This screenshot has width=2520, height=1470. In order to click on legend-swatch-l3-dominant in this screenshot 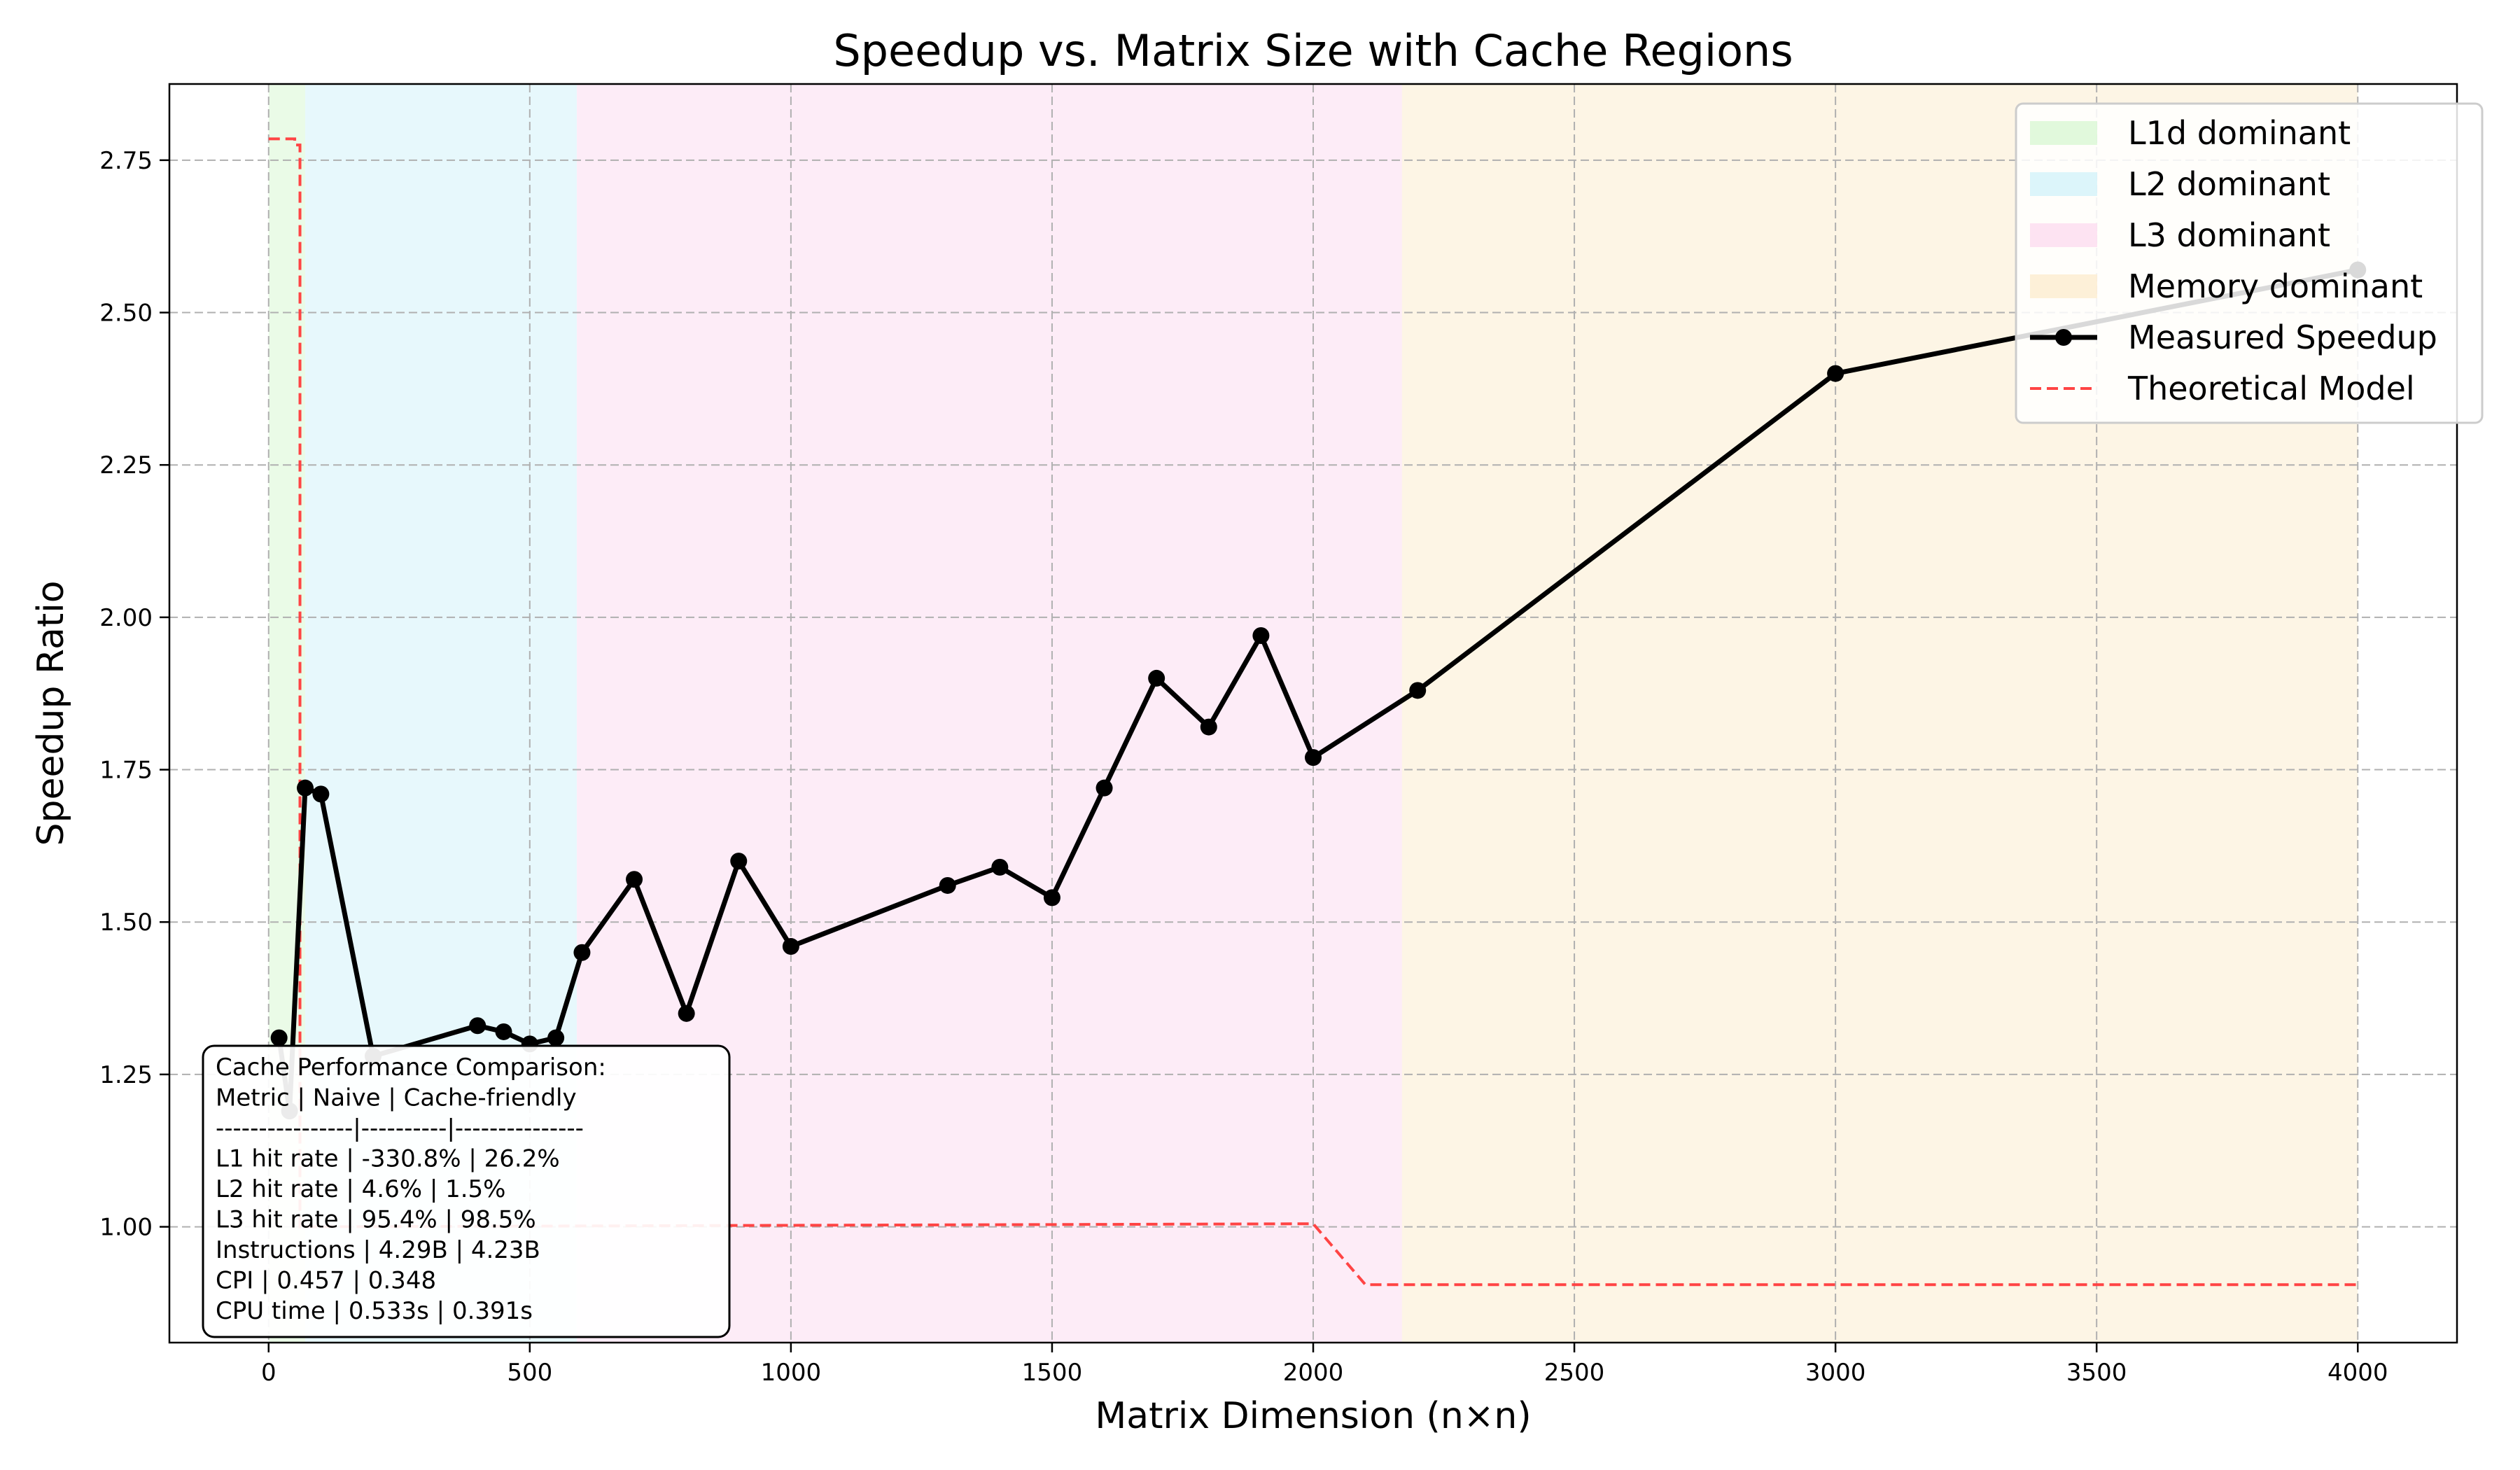, I will do `click(2063, 235)`.